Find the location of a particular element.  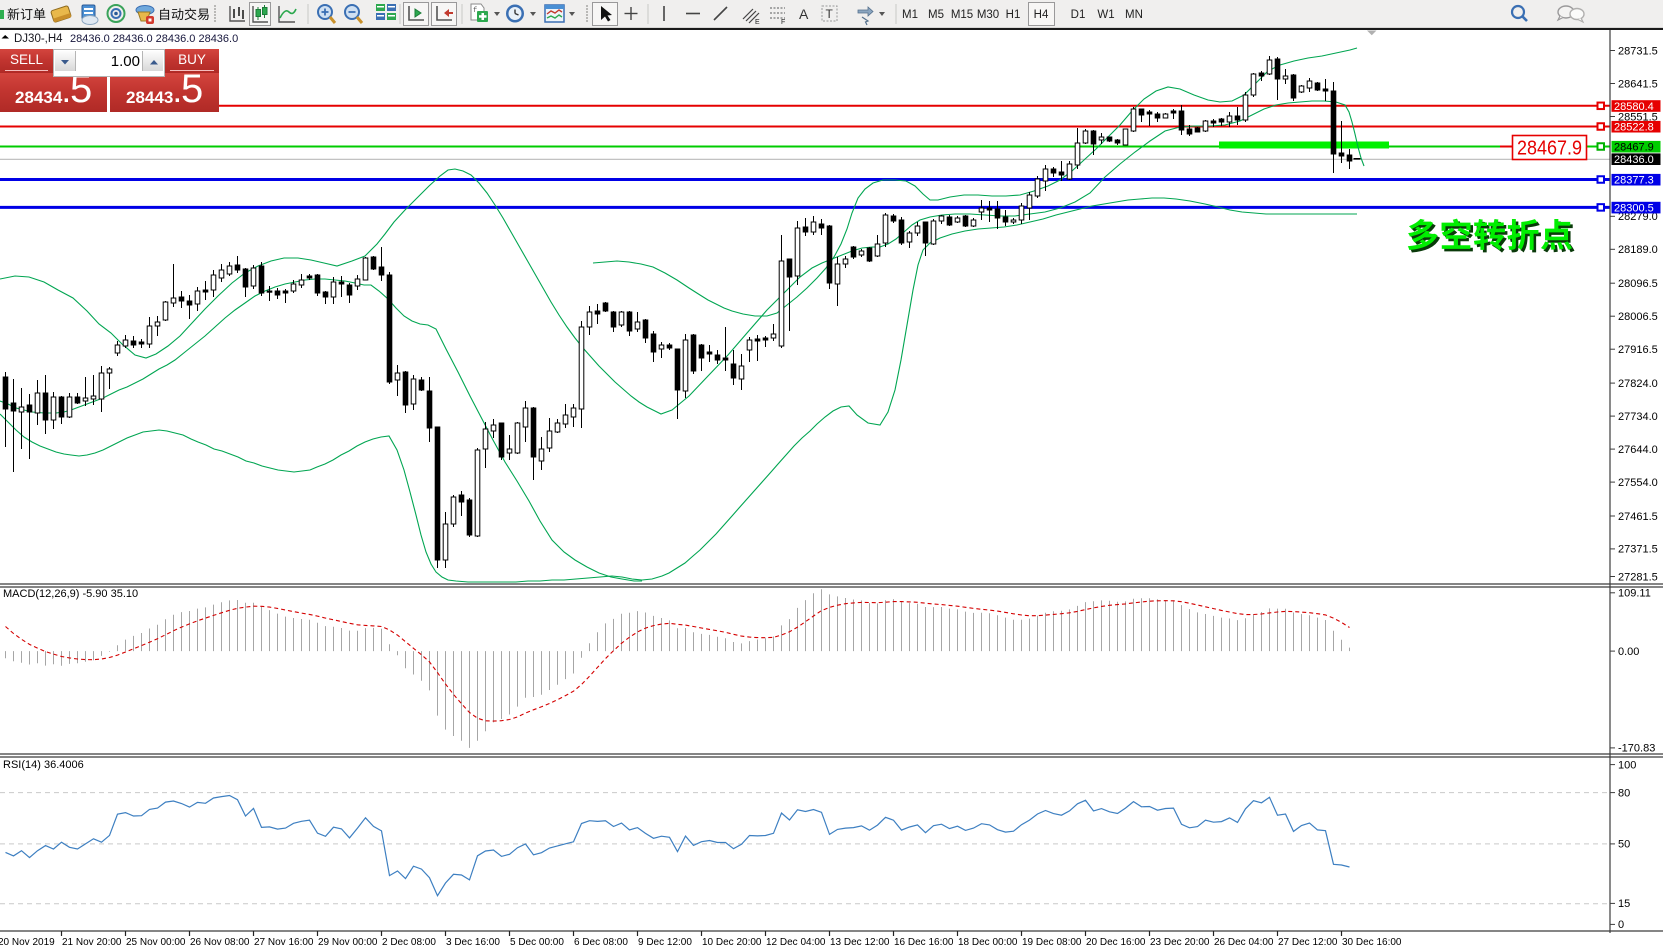

svg-text: W1 is located at coordinates (1105, 15).